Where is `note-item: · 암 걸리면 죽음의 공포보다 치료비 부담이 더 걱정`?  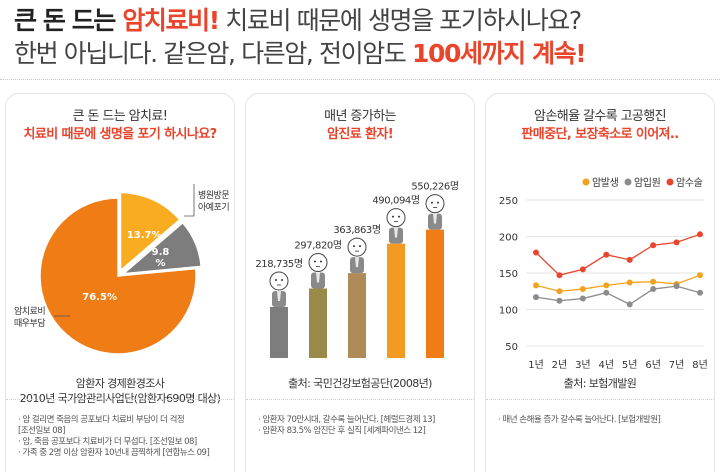
note-item: · 암 걸리면 죽음의 공포보다 치료비 부담이 더 걱정 is located at coordinates (101, 420).